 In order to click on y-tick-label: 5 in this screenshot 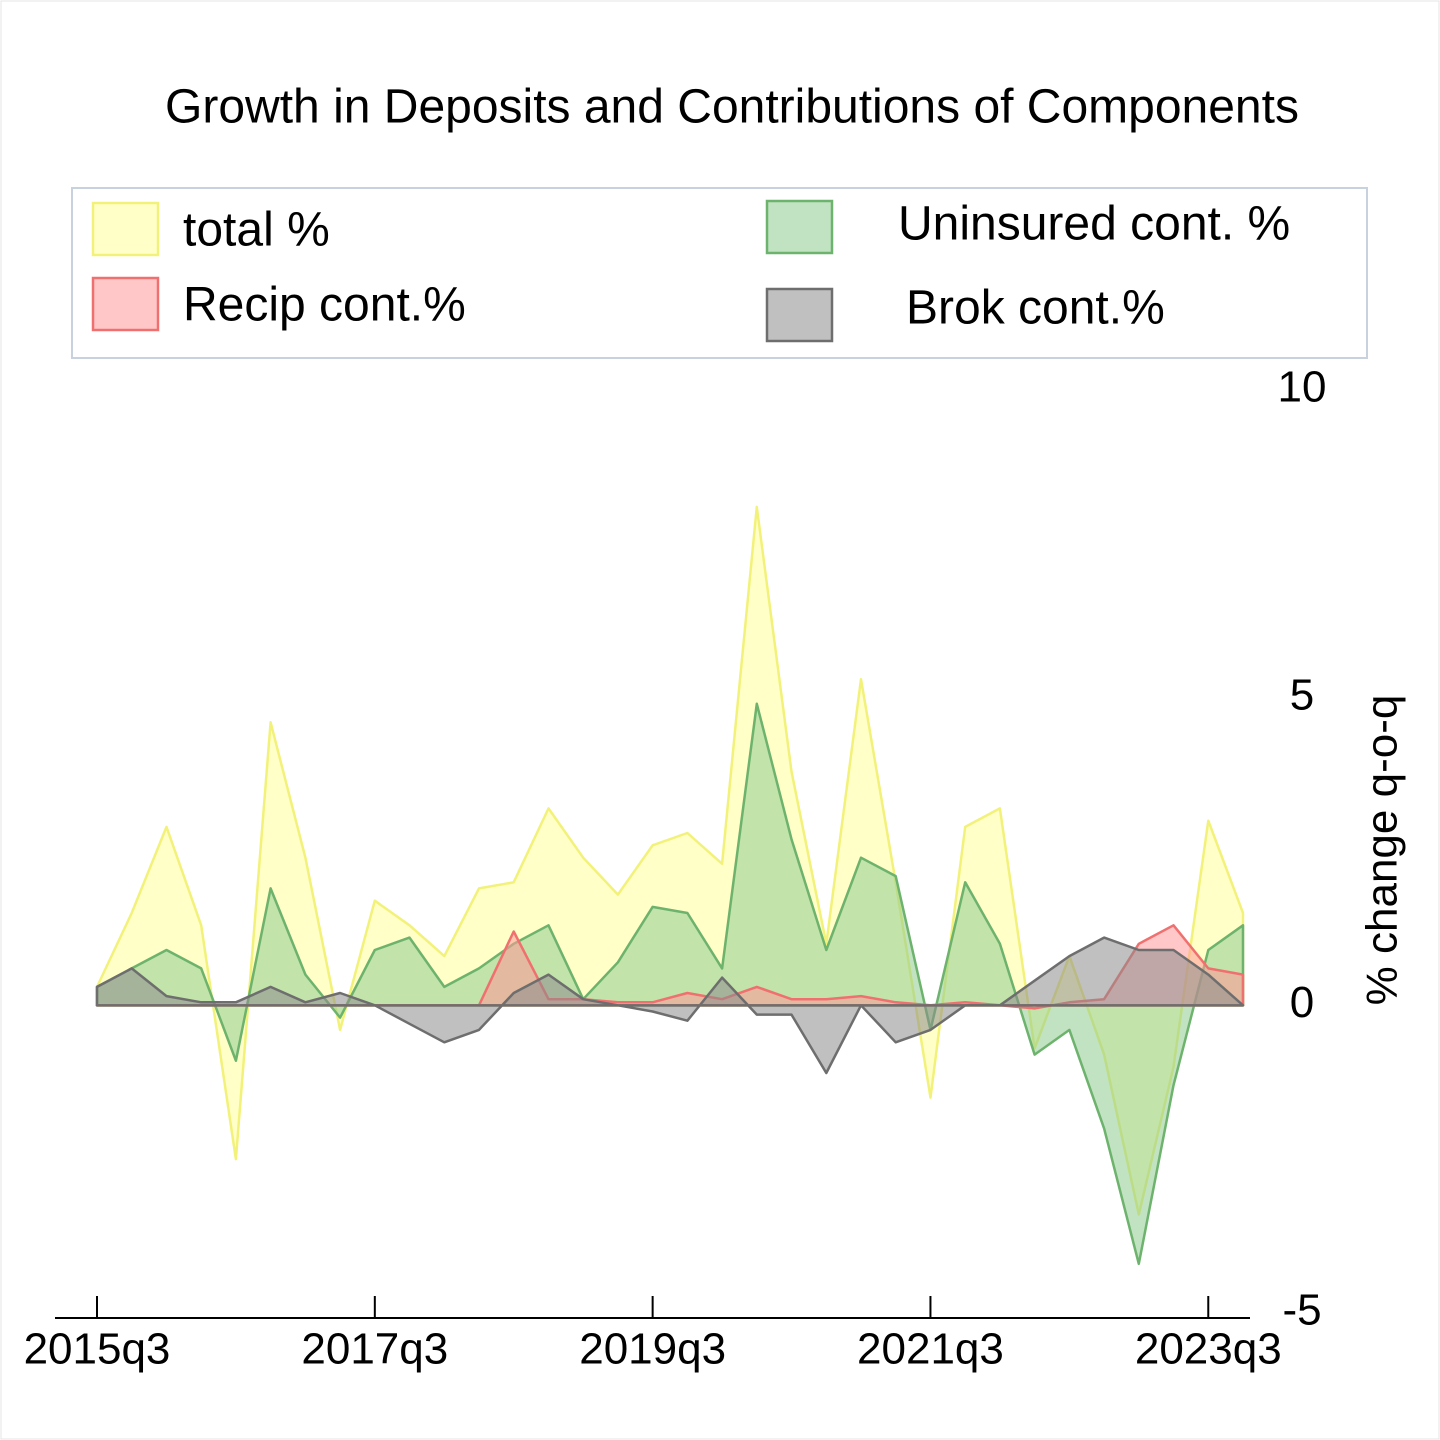, I will do `click(1302, 694)`.